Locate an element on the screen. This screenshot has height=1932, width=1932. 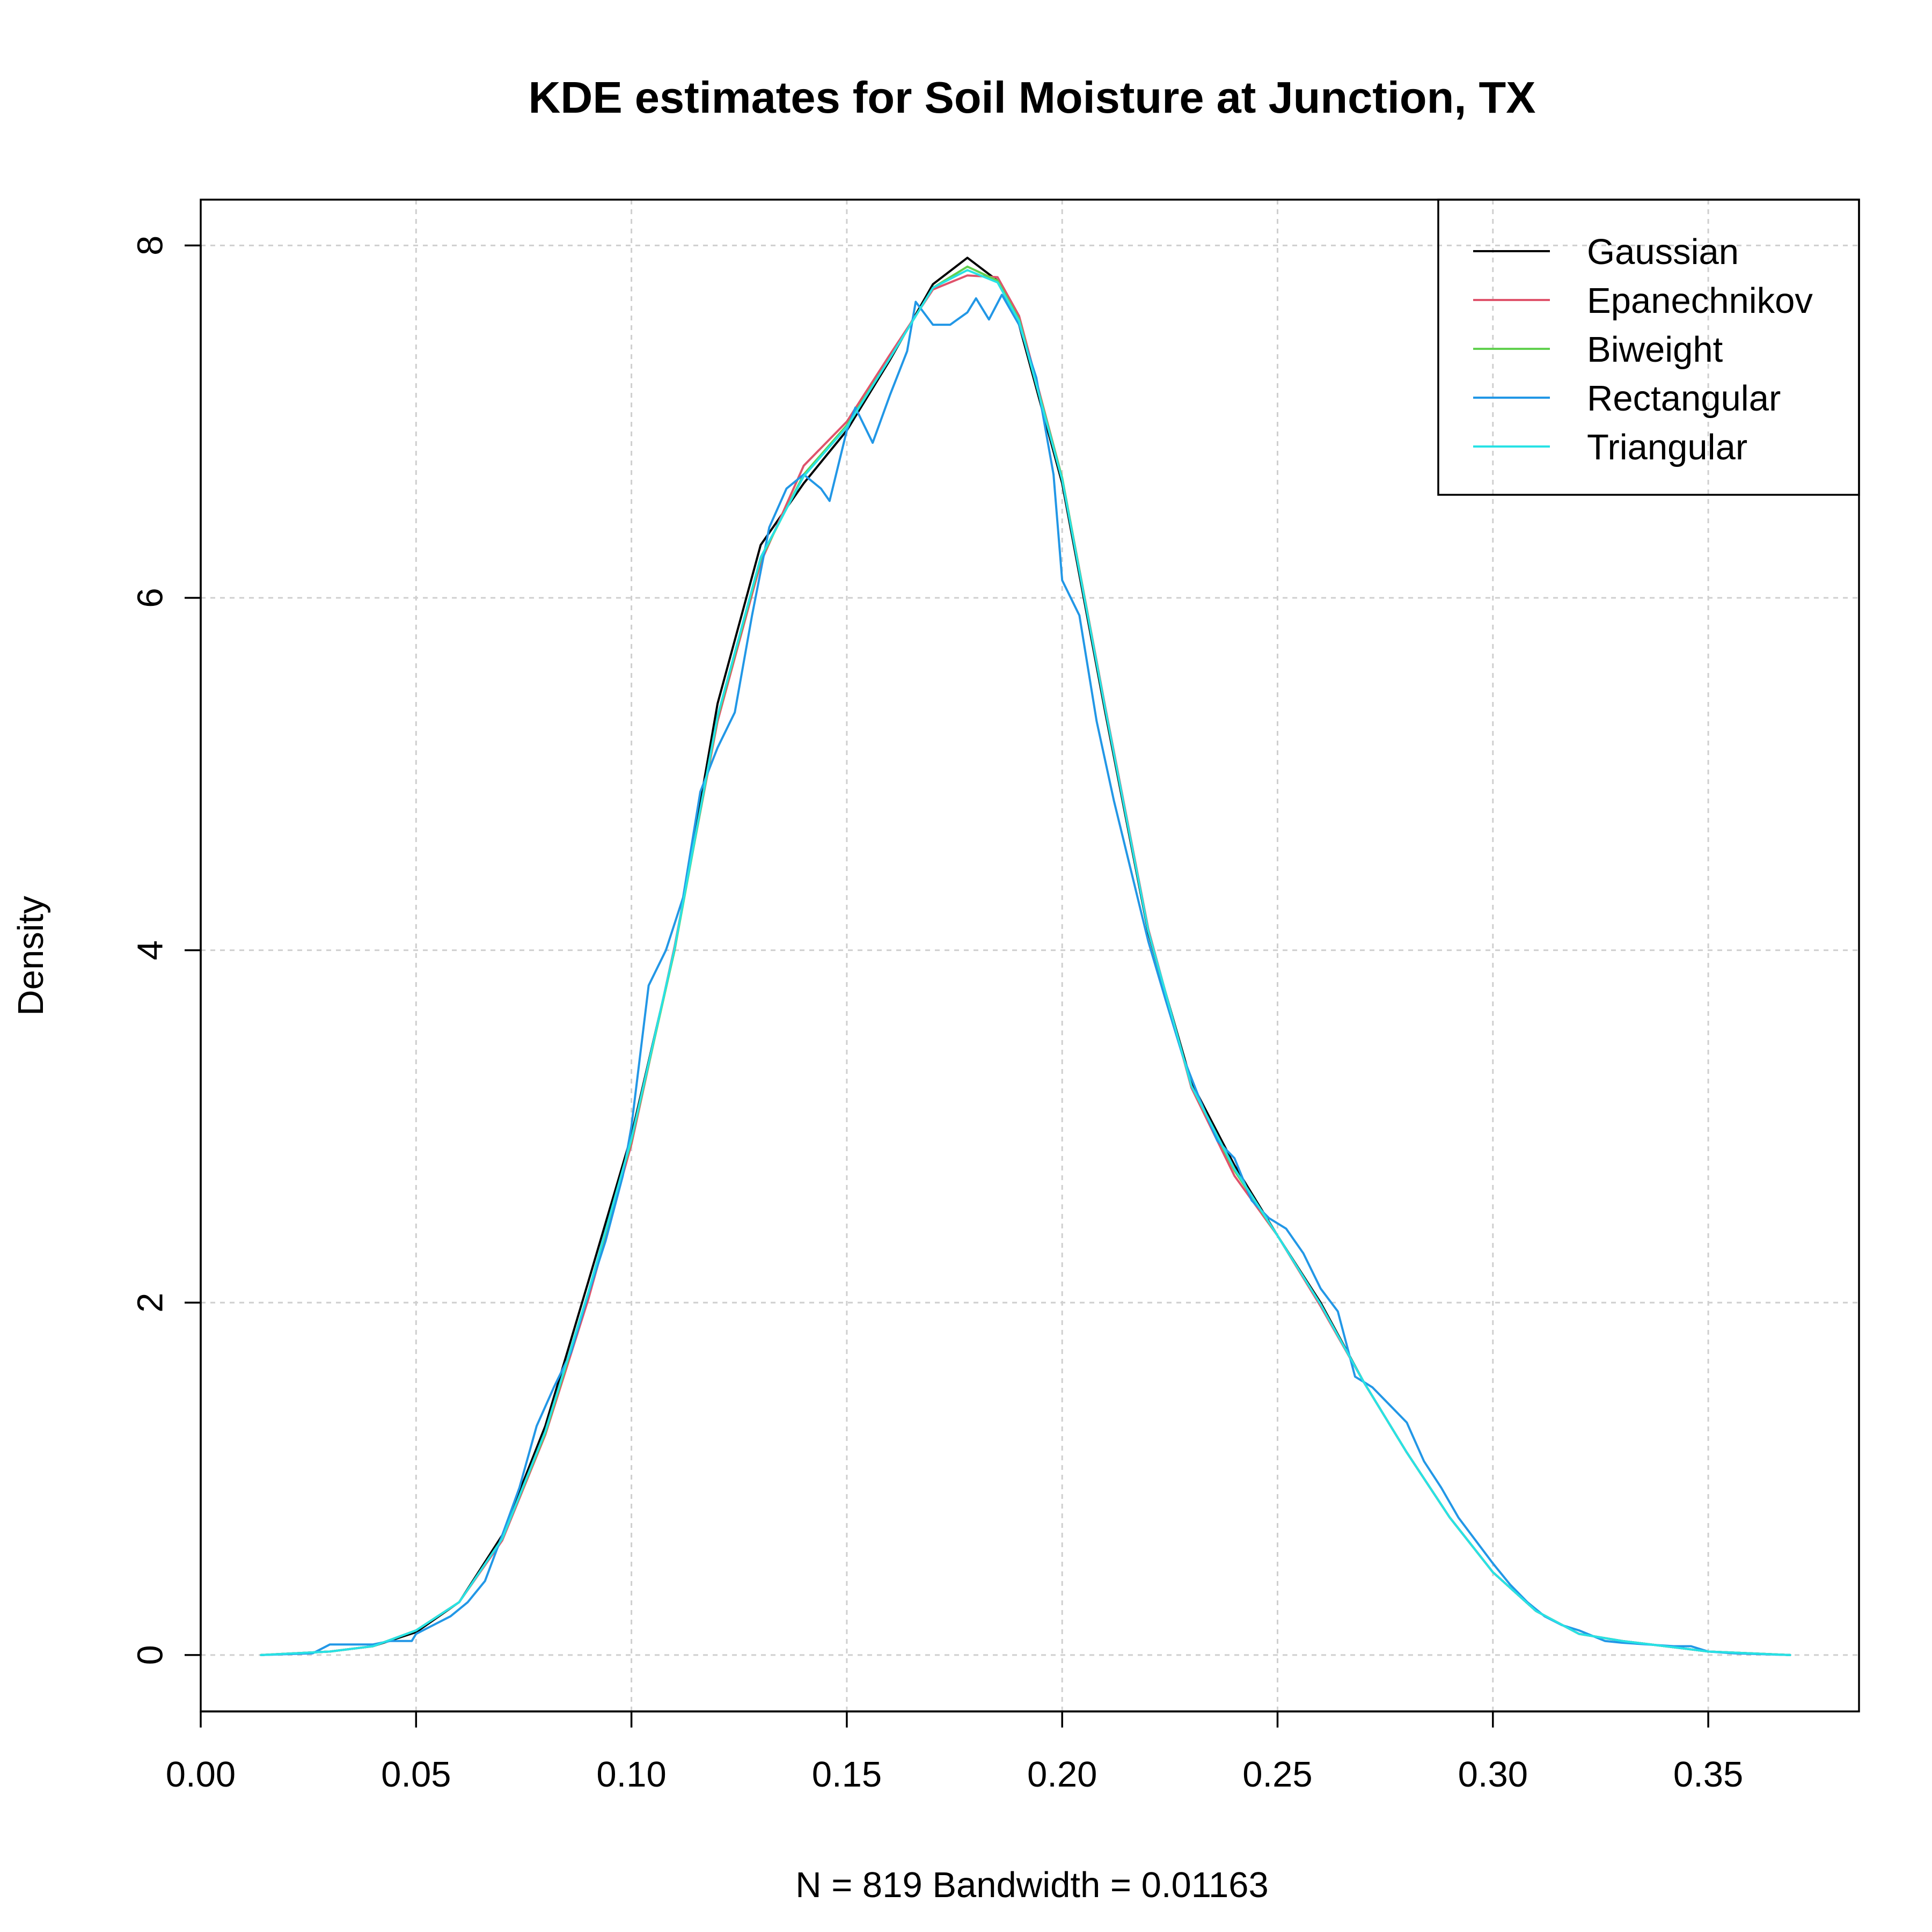
y-tick-label-0: 0 is located at coordinates (150, 1655).